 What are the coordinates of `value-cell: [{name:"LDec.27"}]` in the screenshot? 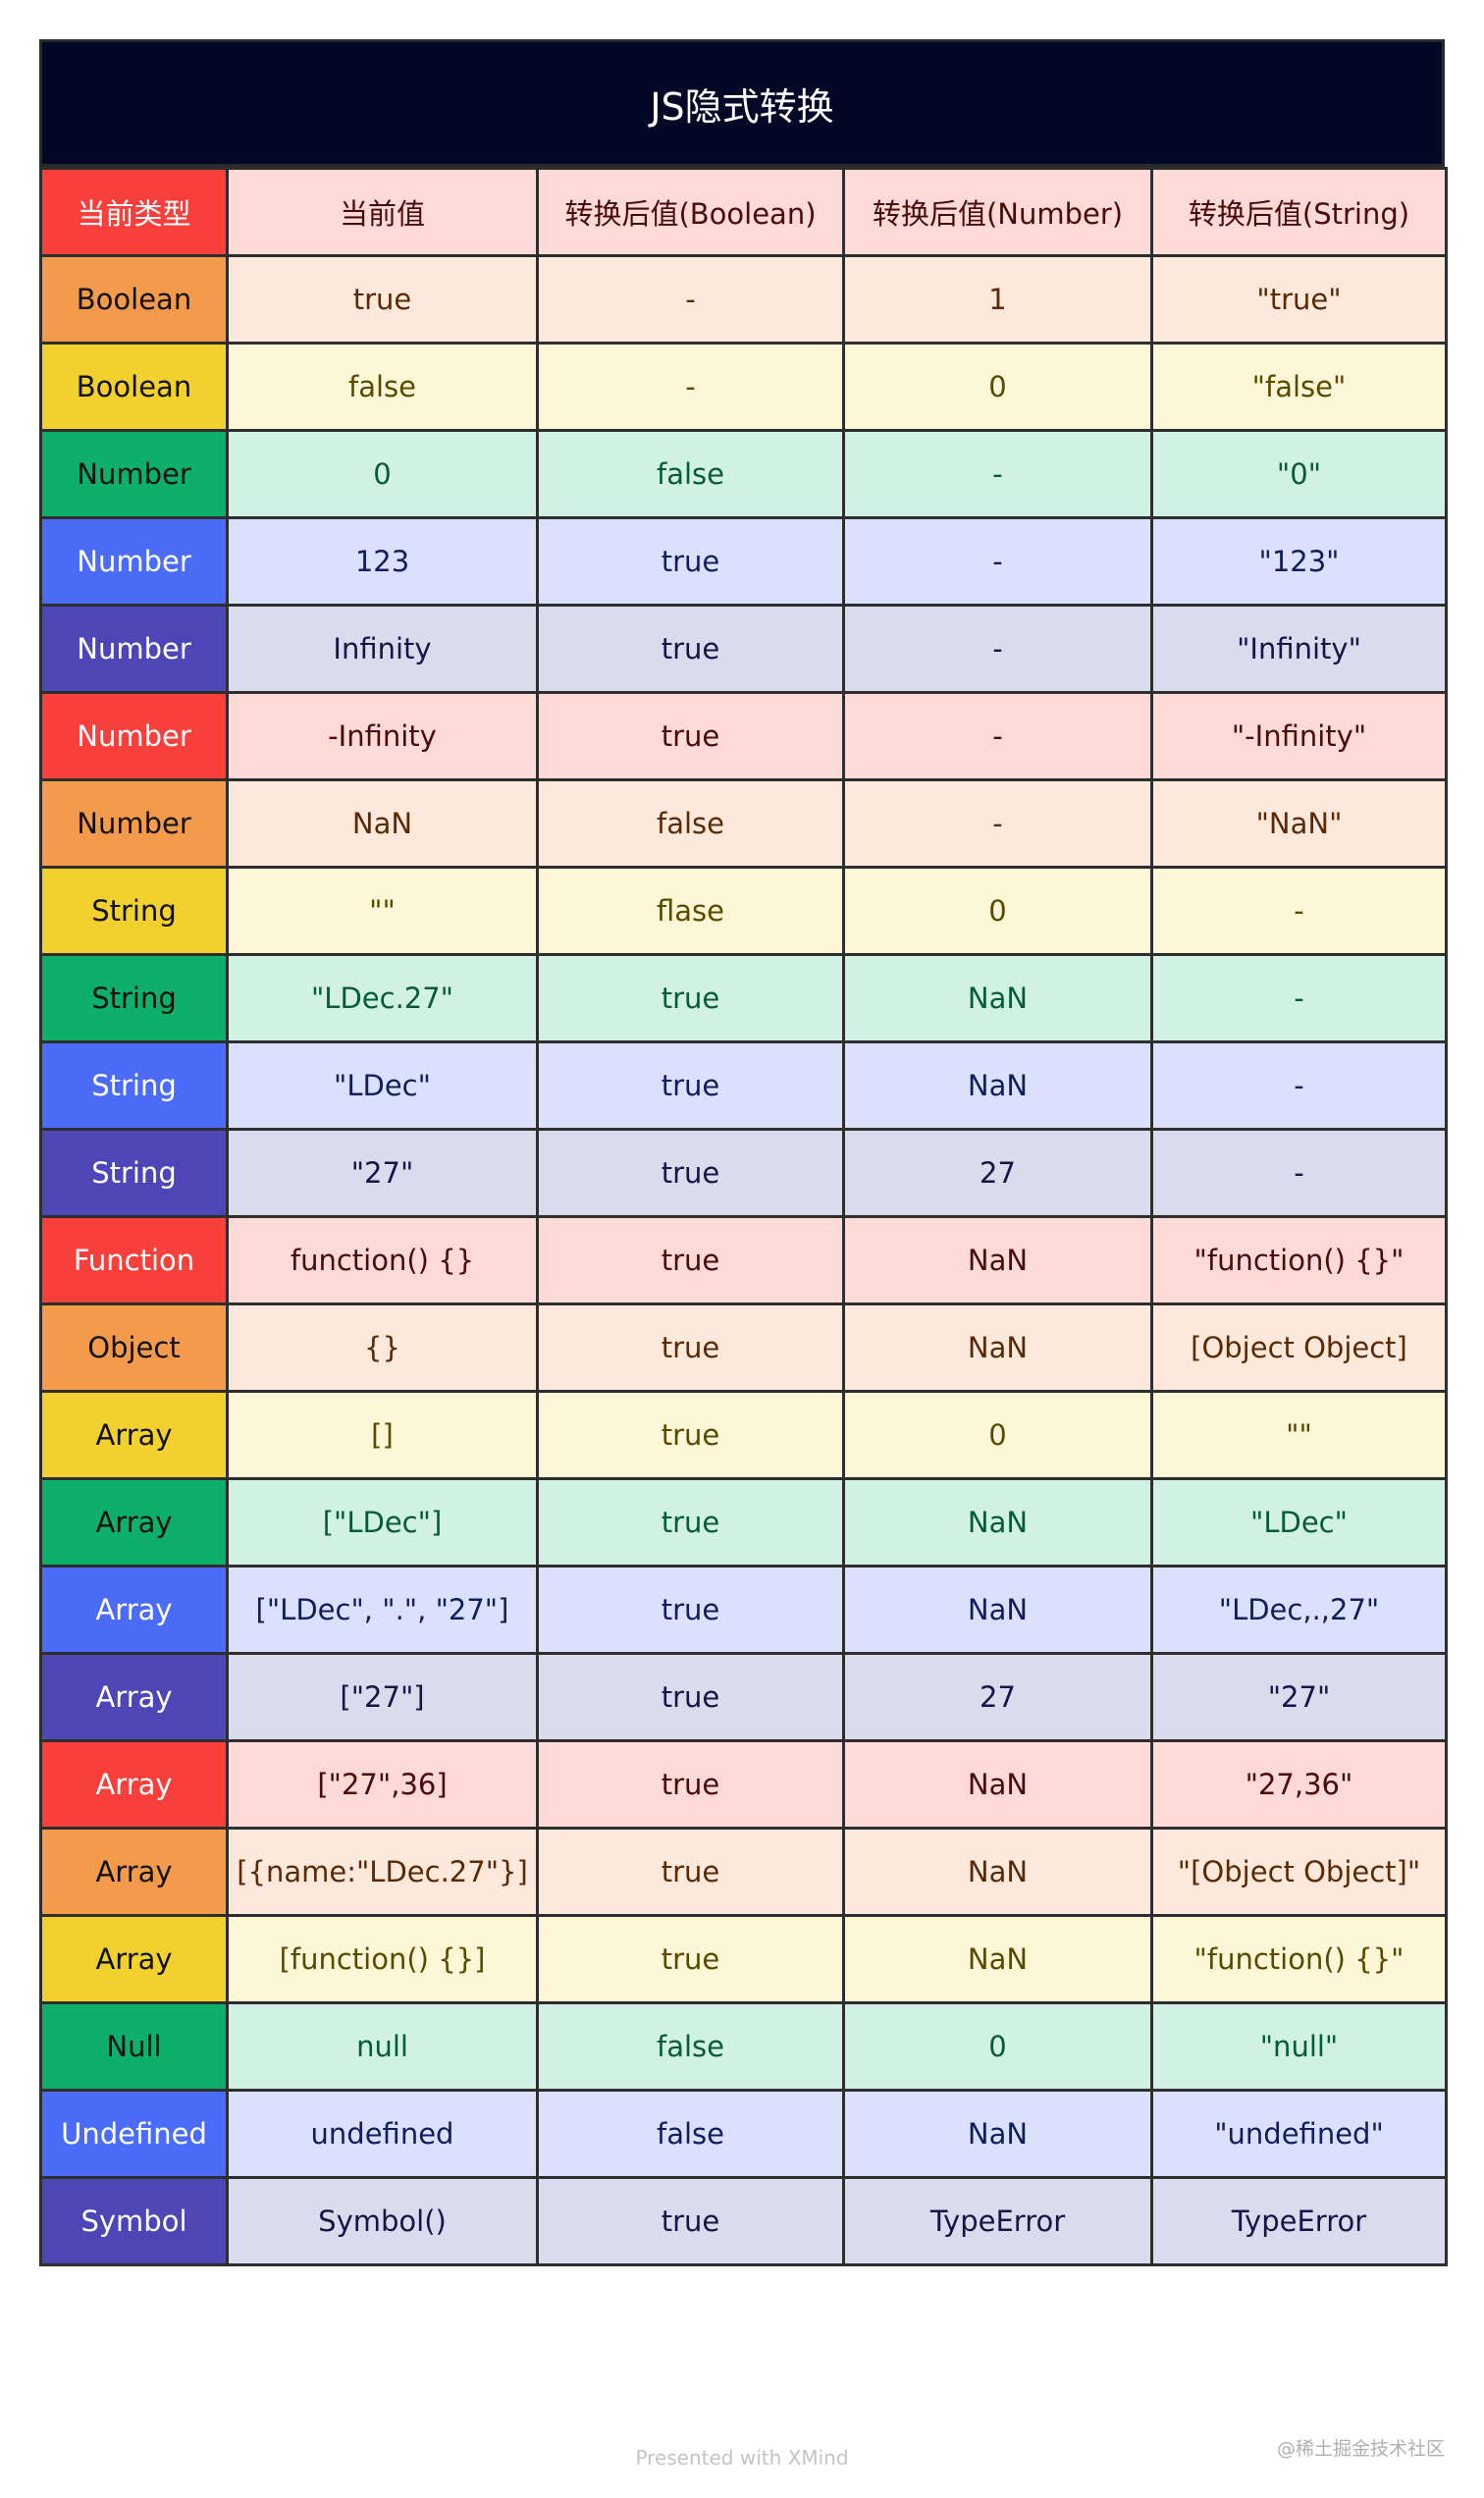 It's located at (382, 1872).